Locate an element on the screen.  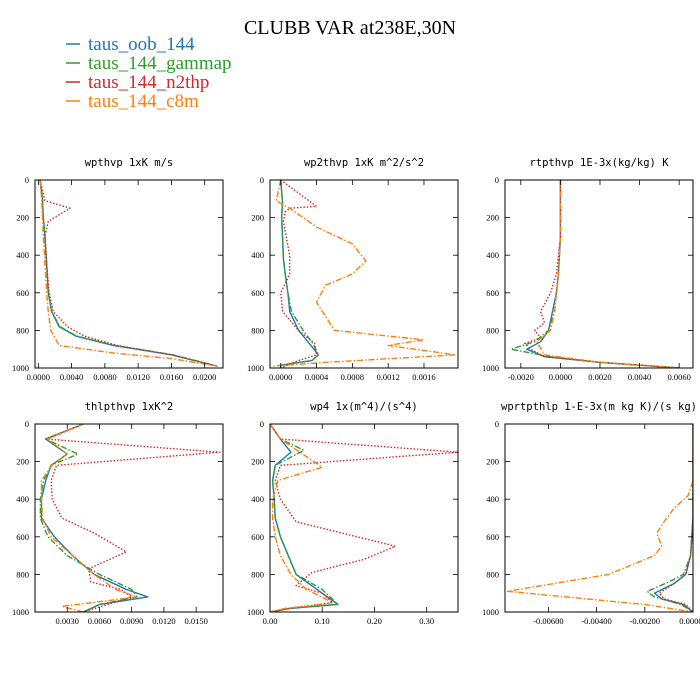
xtick-label-4-2: 0.20 is located at coordinates (374, 621).